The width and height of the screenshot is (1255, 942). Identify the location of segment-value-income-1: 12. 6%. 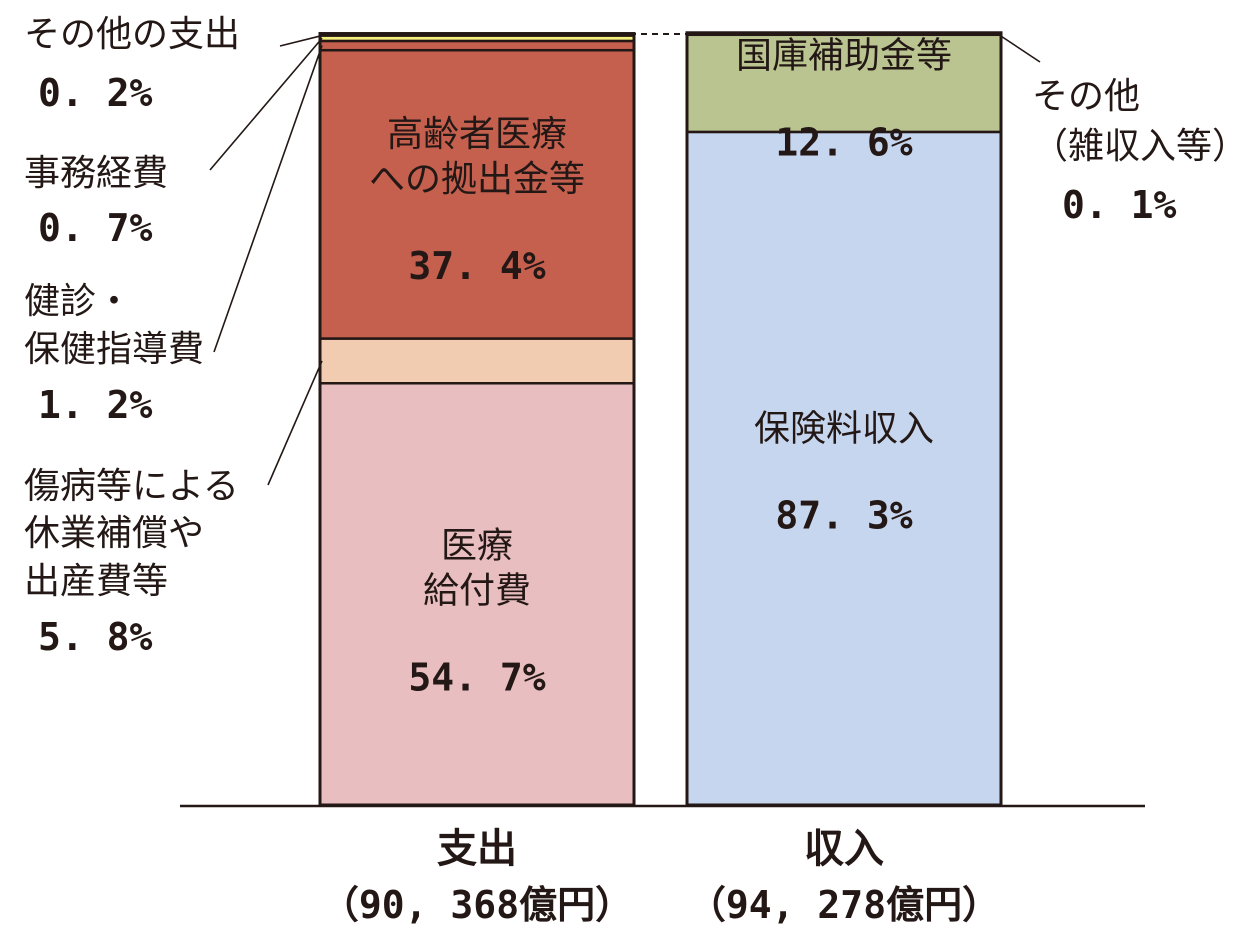
(843, 142).